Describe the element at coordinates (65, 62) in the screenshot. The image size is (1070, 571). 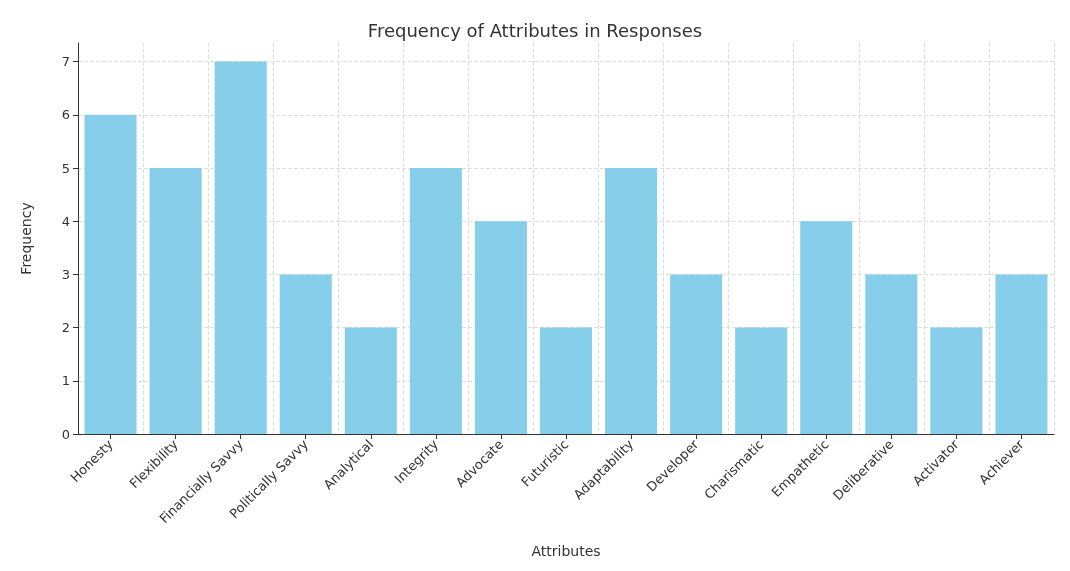
I see `y-tick-label: 7` at that location.